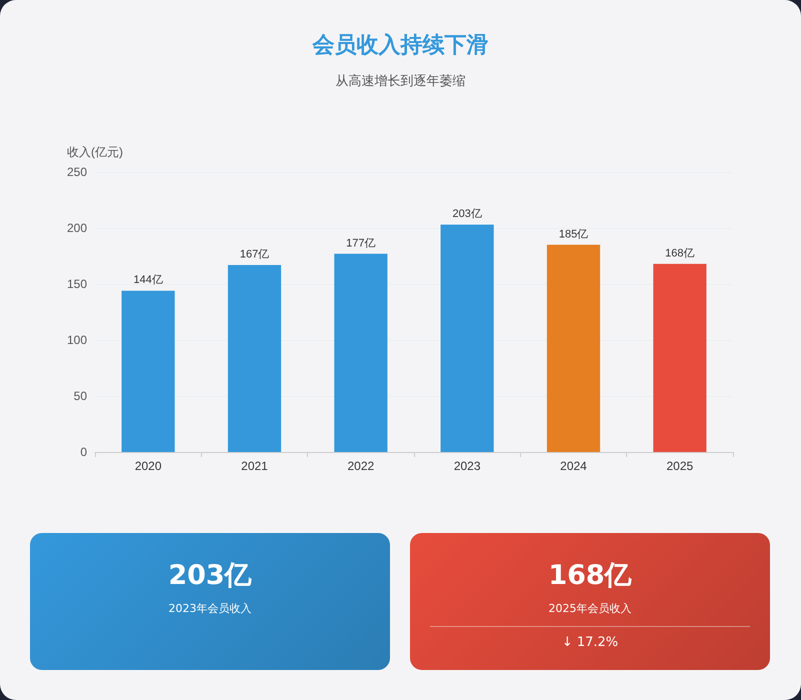 This screenshot has width=801, height=700. I want to click on data-label: 203亿, so click(467, 214).